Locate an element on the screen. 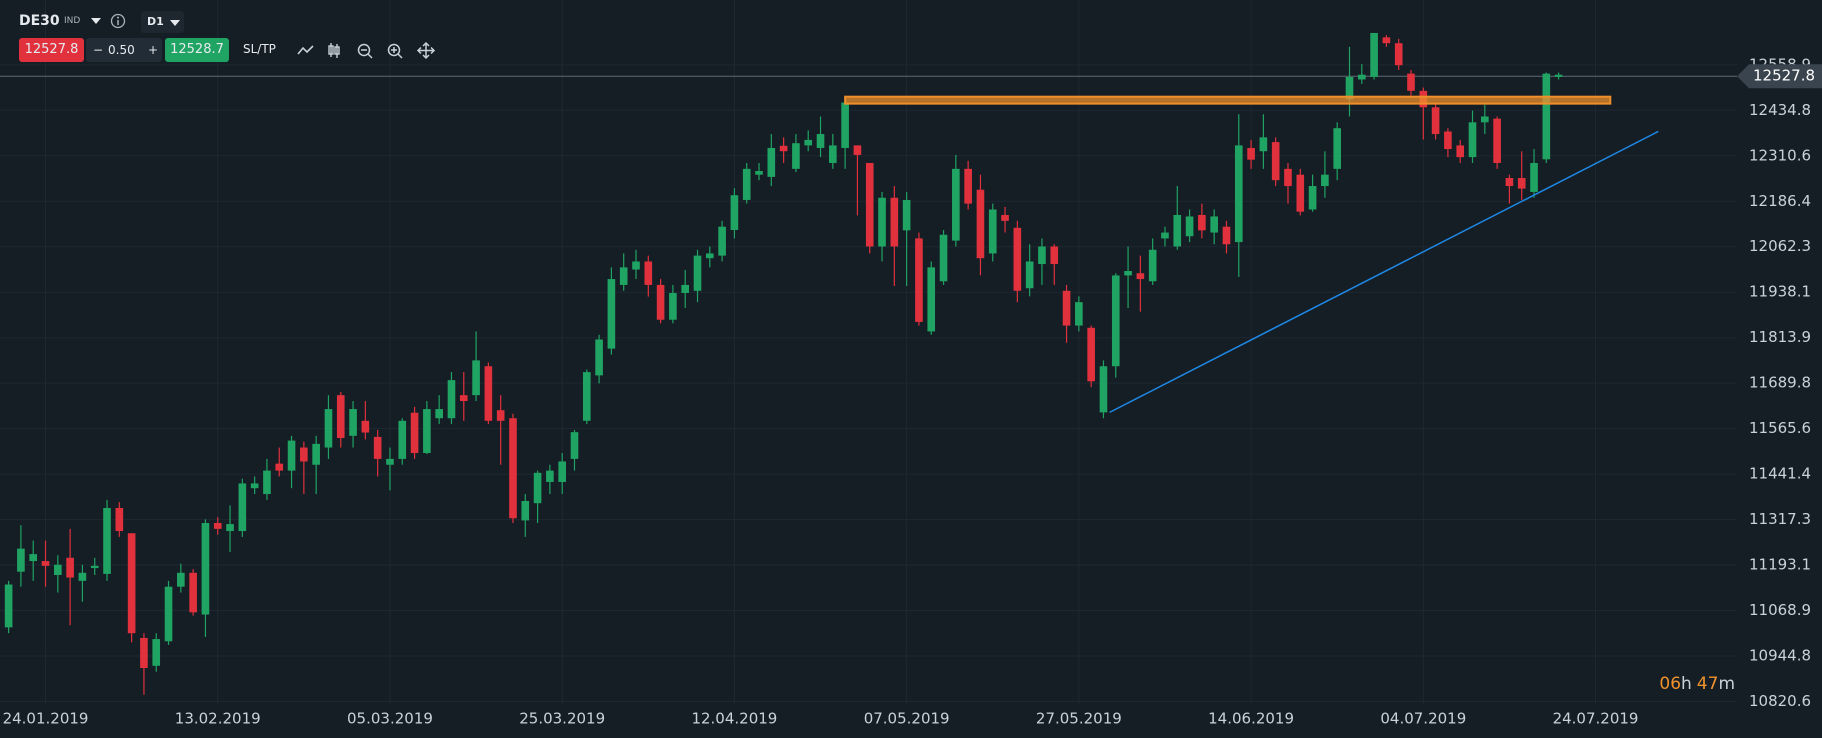 Image resolution: width=1822 pixels, height=738 pixels. candle-tool is located at coordinates (334, 50).